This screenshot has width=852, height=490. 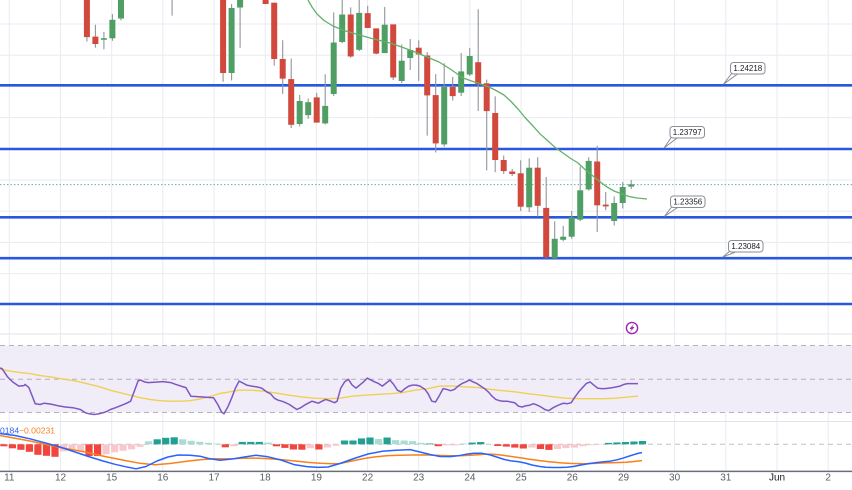 What do you see at coordinates (419, 478) in the screenshot?
I see `svg-text: 23` at bounding box center [419, 478].